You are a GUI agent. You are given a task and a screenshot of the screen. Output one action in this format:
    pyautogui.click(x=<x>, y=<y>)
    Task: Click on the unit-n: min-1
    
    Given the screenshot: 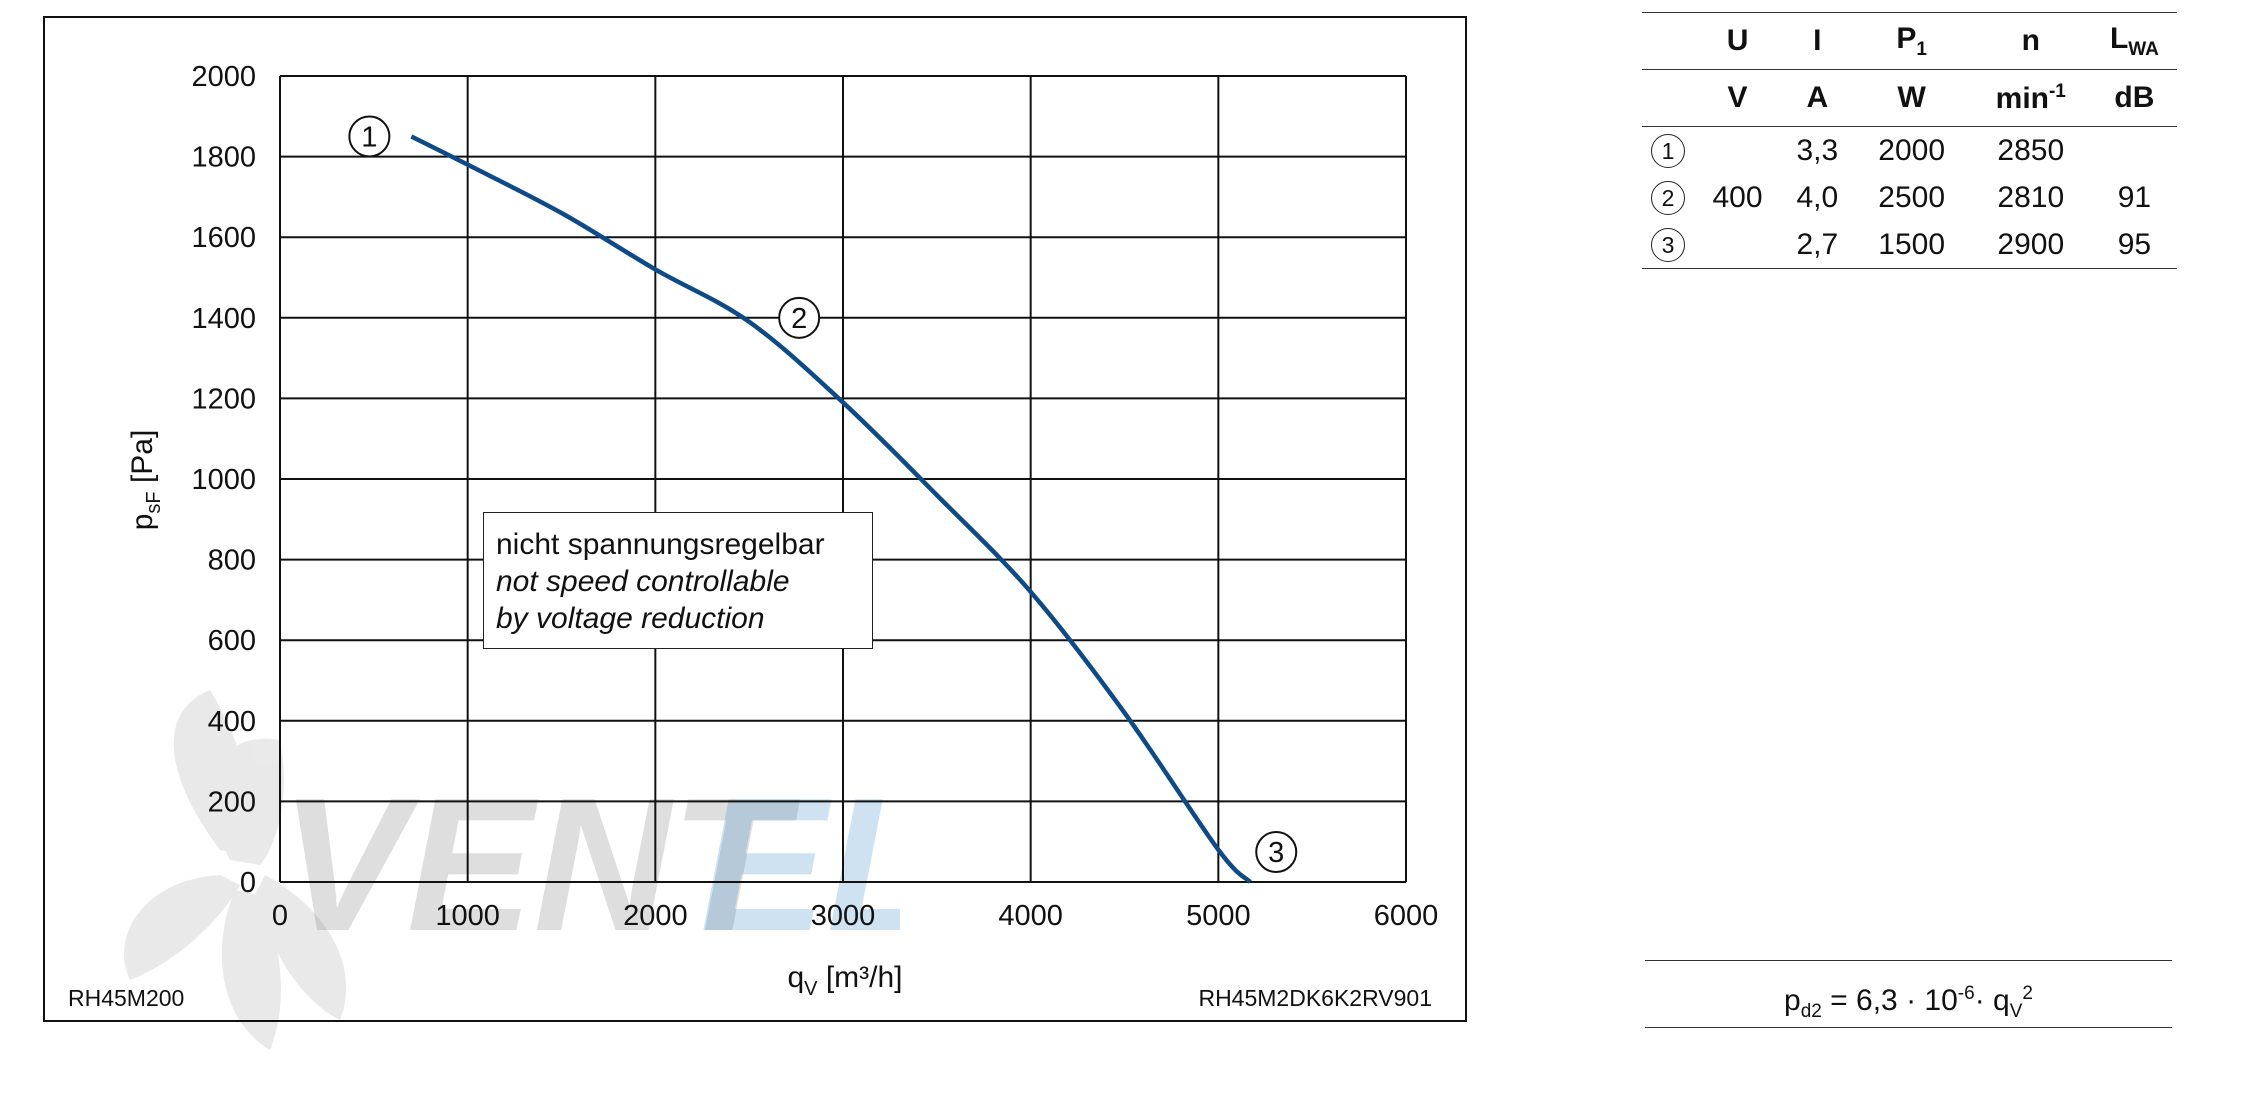 What is the action you would take?
    pyautogui.click(x=2030, y=98)
    